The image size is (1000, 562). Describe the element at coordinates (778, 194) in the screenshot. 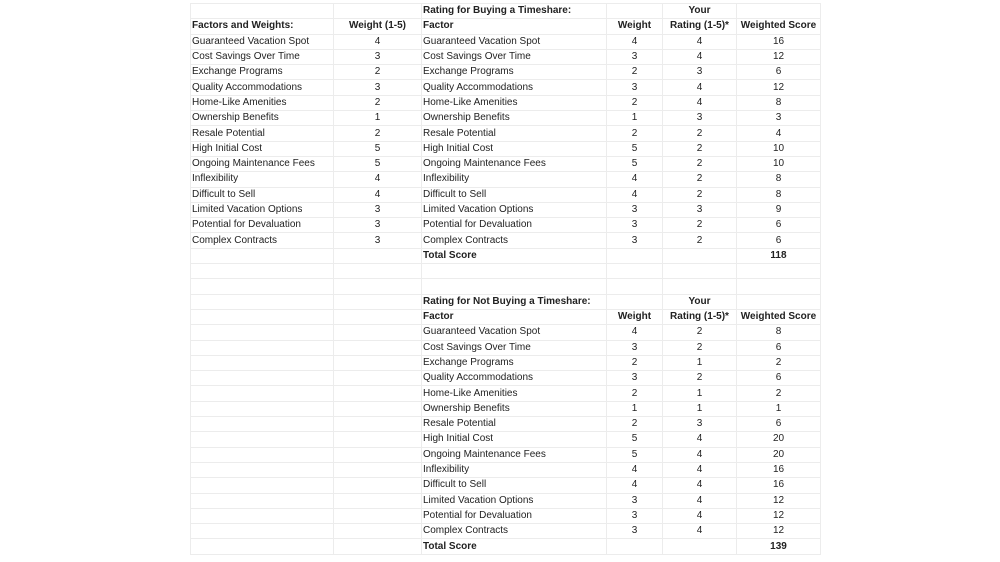

I see `cell: 8` at that location.